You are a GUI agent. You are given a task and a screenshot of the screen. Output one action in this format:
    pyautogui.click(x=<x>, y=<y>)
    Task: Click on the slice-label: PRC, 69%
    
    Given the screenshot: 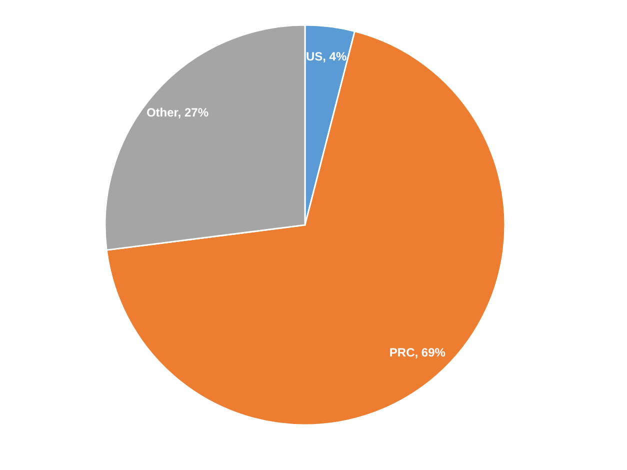 What is the action you would take?
    pyautogui.click(x=417, y=353)
    